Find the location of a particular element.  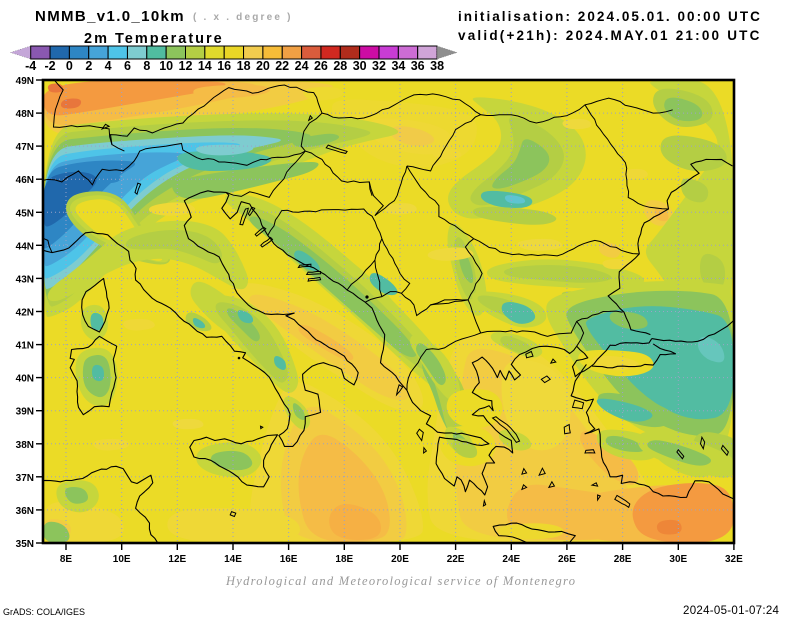

svg-text: 6 is located at coordinates (127, 66).